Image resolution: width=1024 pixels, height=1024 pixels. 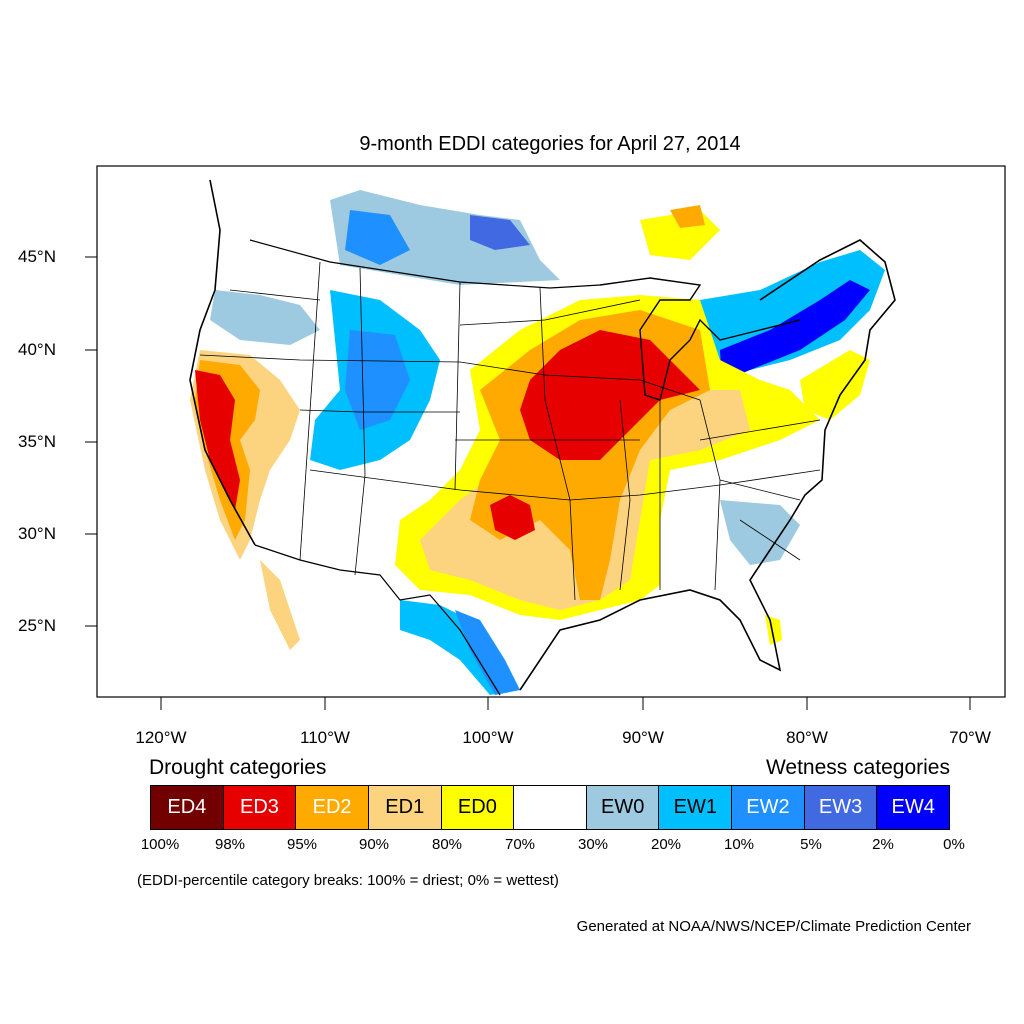 I want to click on dry-region-florida-ed0, so click(x=773, y=630).